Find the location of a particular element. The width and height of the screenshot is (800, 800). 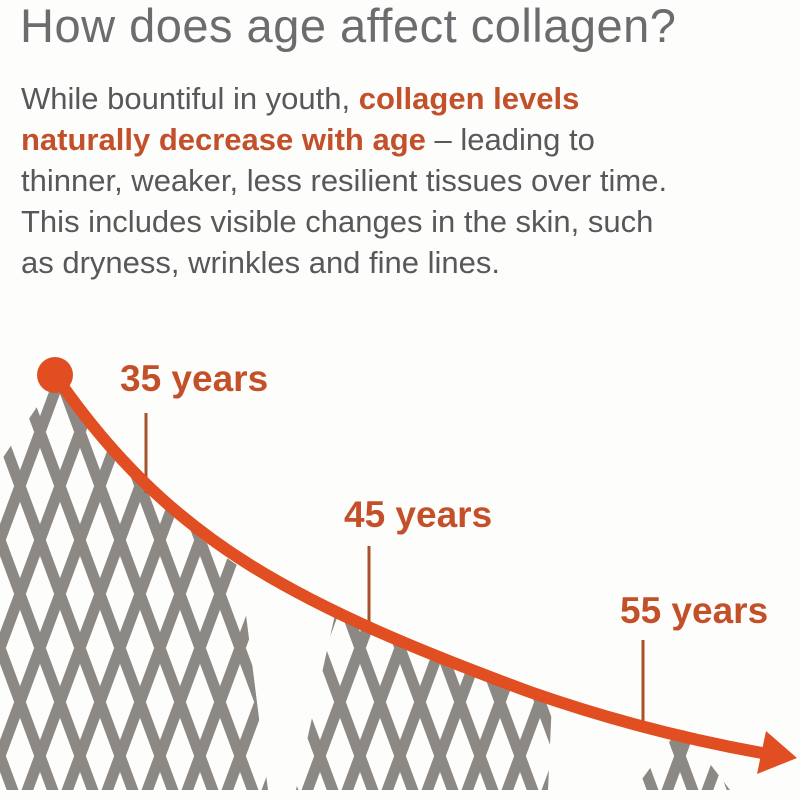

curve-start-dot is located at coordinates (55, 375).